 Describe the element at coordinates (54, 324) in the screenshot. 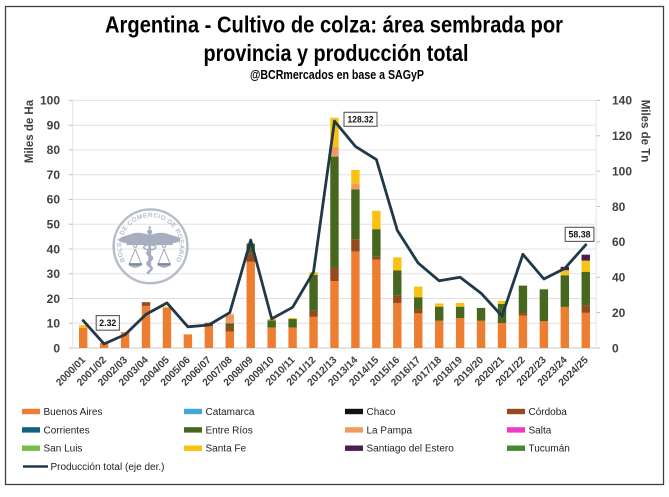

I see `svg-text: 10` at that location.